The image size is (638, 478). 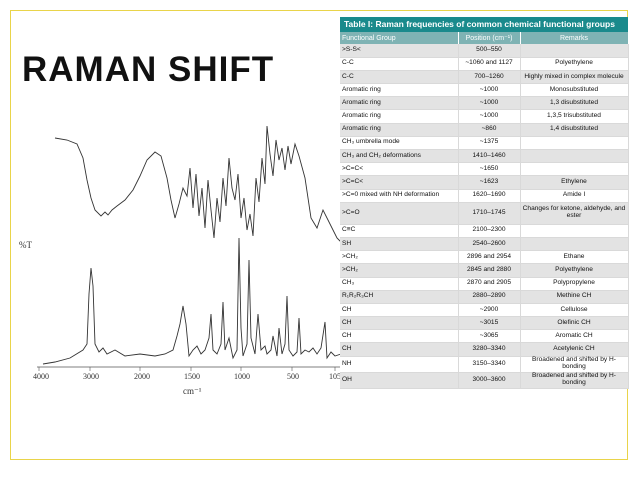 I want to click on cell-position: 700–1260, so click(x=489, y=77).